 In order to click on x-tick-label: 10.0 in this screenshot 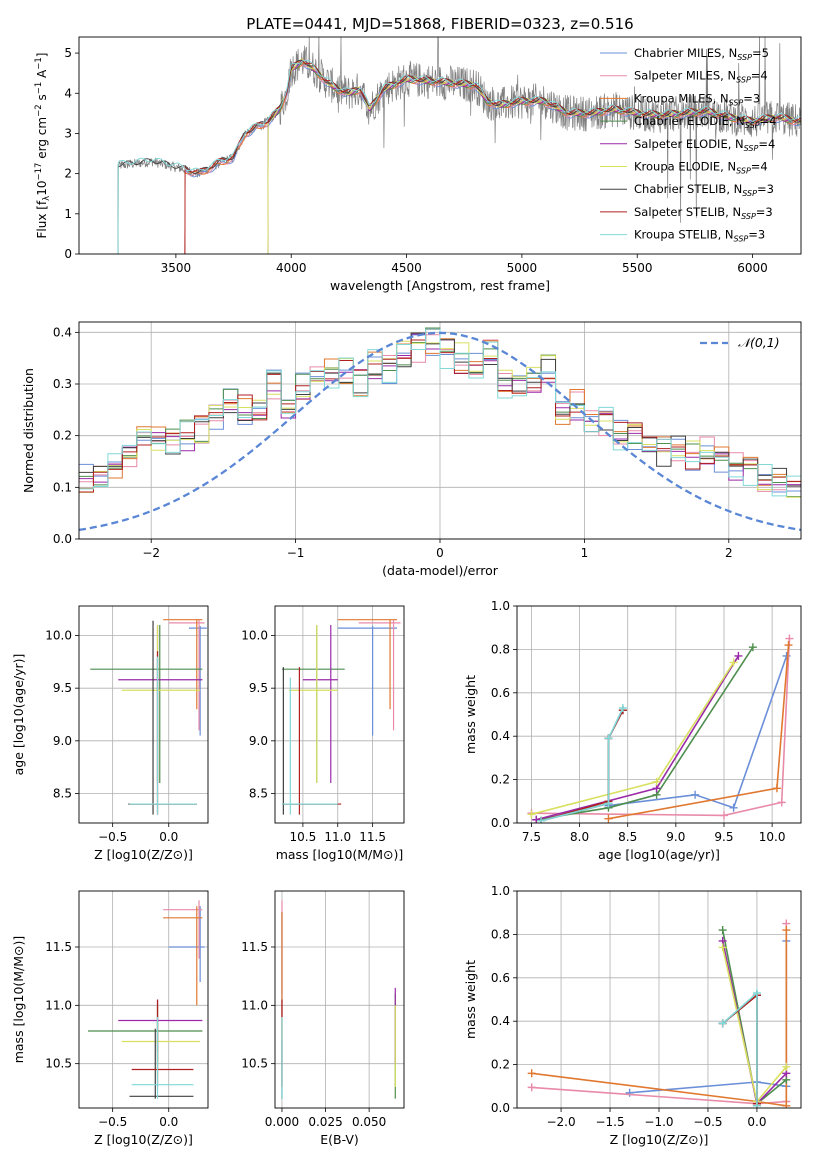, I will do `click(772, 837)`.